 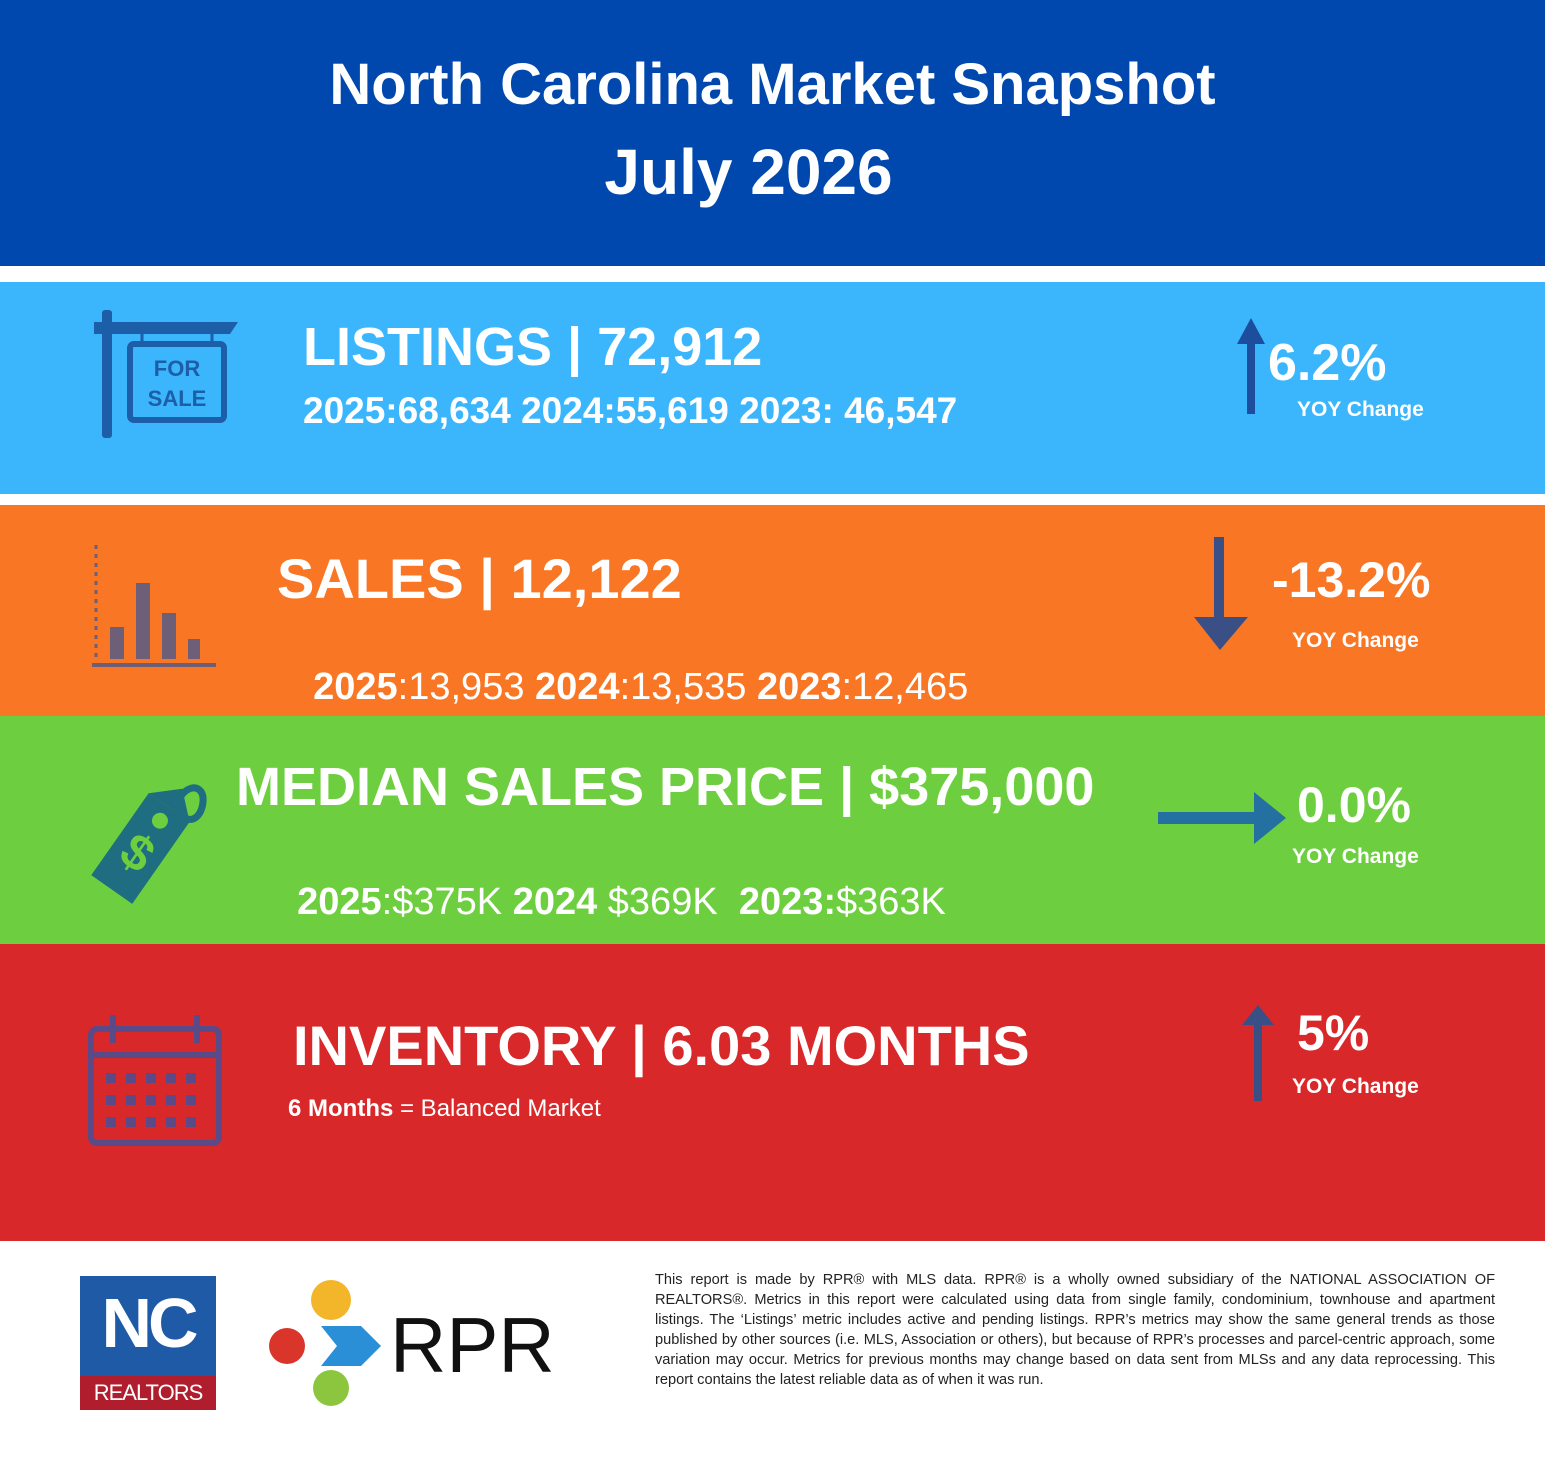 I want to click on note-value: = Balanced Market, so click(x=497, y=1108).